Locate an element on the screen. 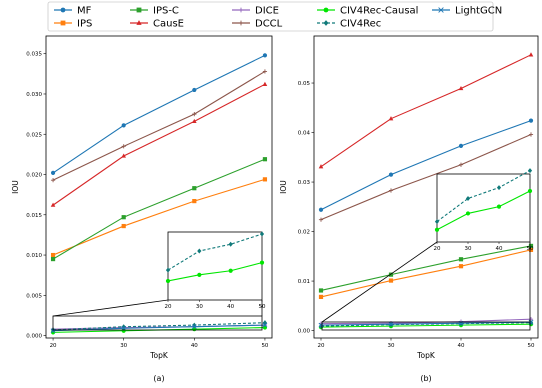 The image size is (542, 388). inset-x-tick-label: 30 is located at coordinates (199, 307).